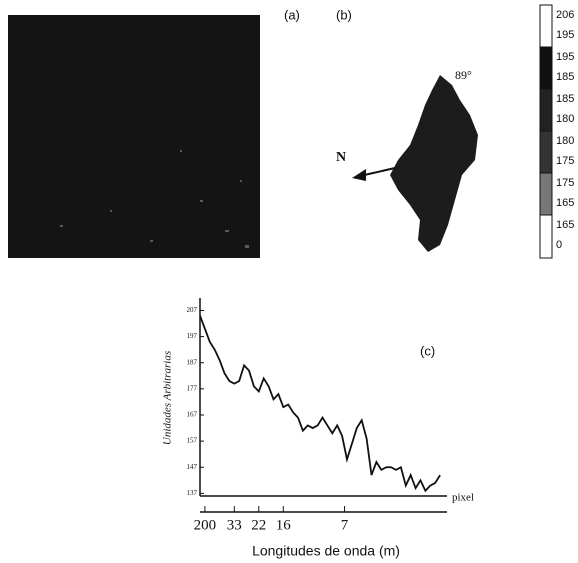 The width and height of the screenshot is (578, 563). I want to click on north-label: N, so click(341, 157).